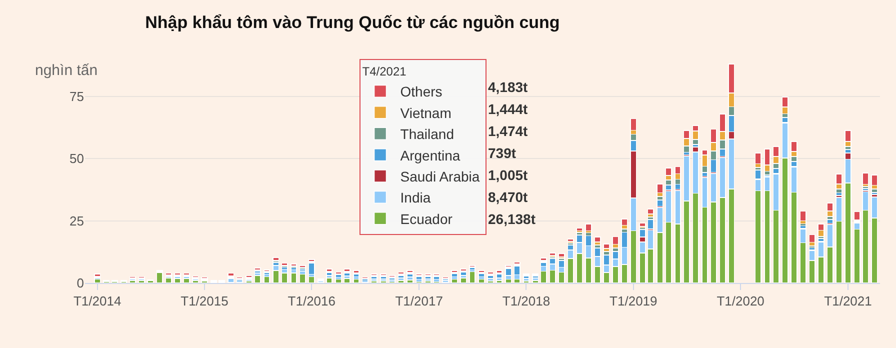  I want to click on legend-label: Saudi Arabia, so click(440, 176).